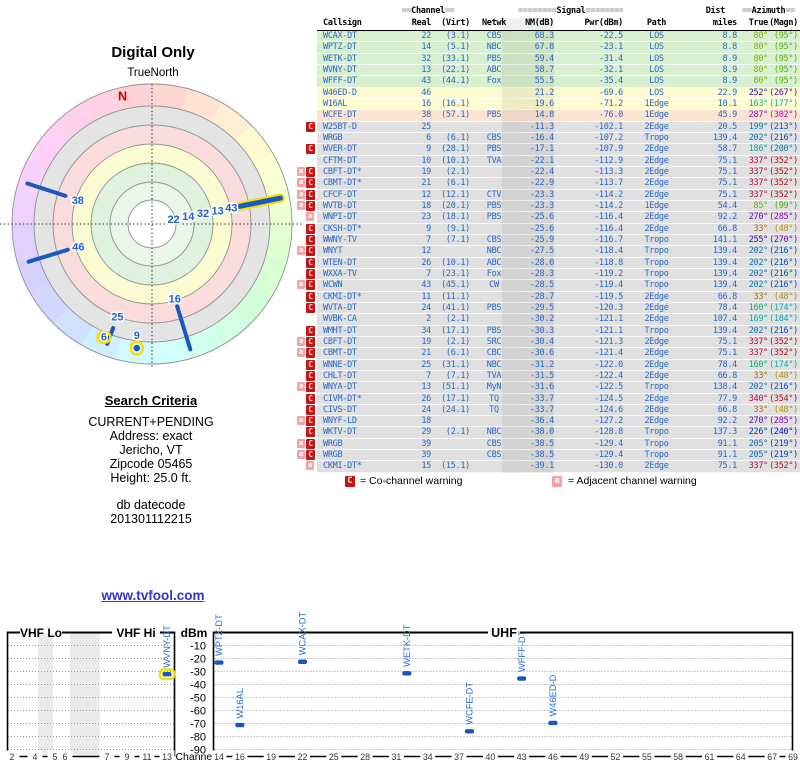  Describe the element at coordinates (127, 757) in the screenshot. I see `svg-text: 9` at that location.